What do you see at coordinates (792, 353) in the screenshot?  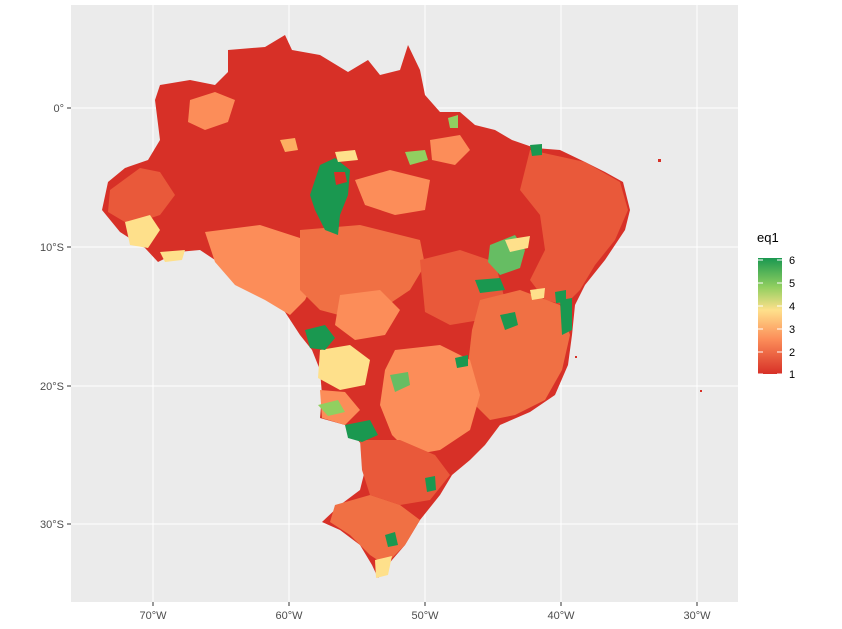 I see `legend-label: 2` at bounding box center [792, 353].